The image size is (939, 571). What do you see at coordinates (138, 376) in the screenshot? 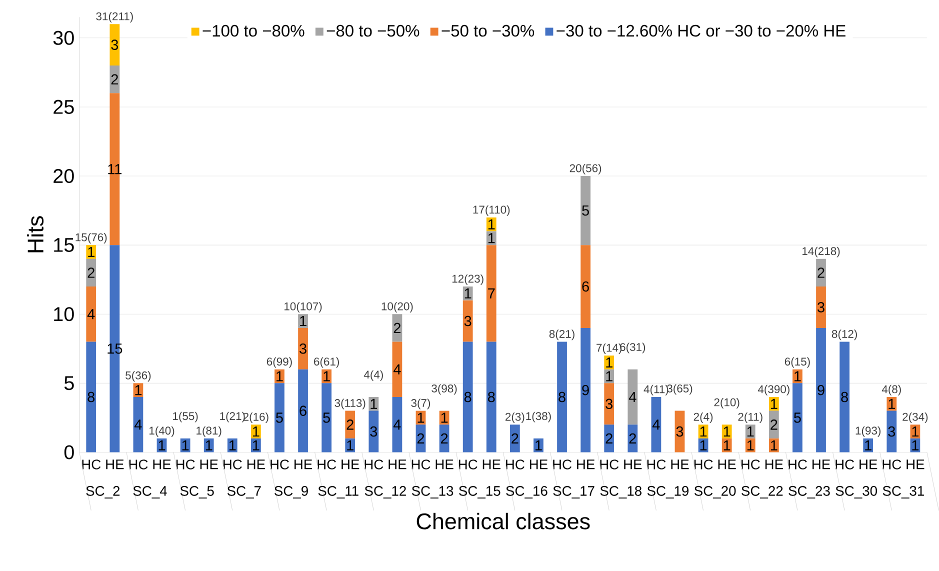
I see `total-label: 5(36)` at bounding box center [138, 376].